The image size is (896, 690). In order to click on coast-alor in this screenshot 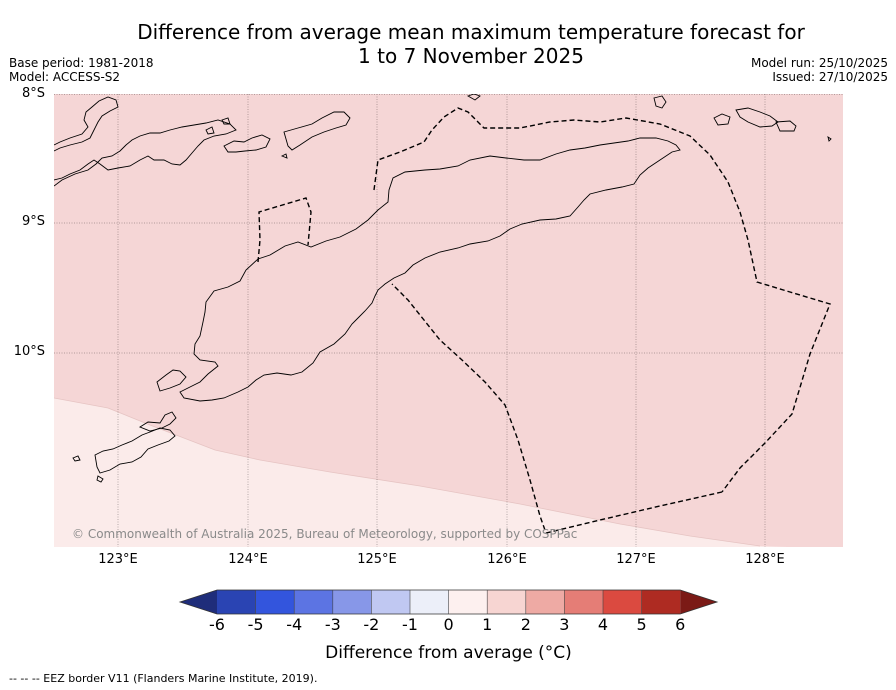, I will do `click(317, 131)`.